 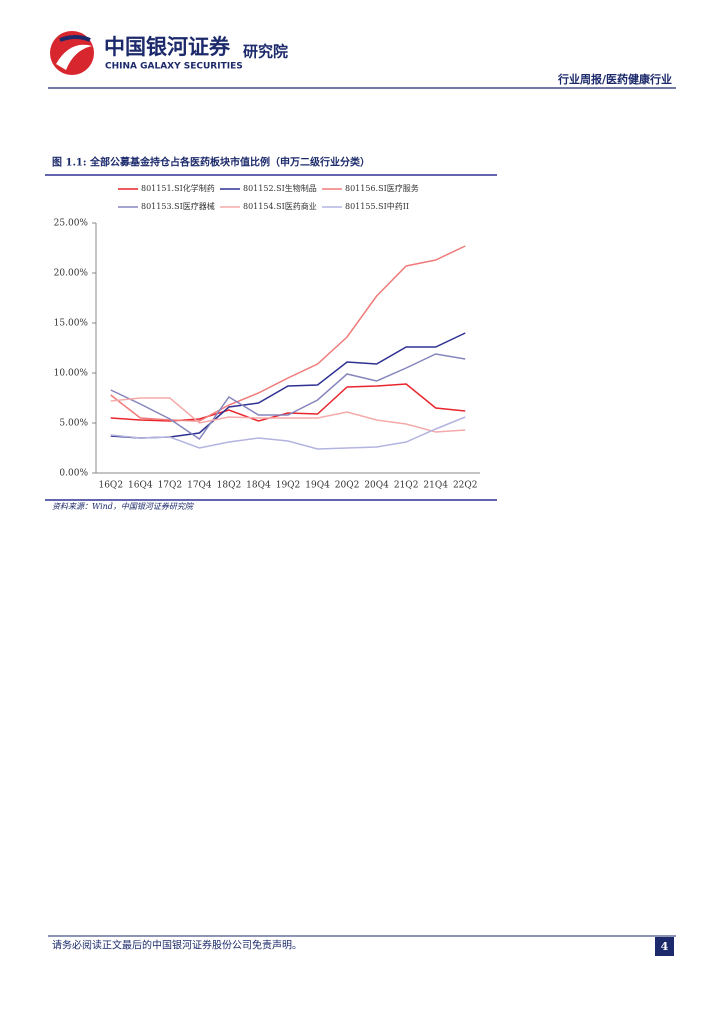 I want to click on x-tick-label: 22Q2, so click(x=465, y=486).